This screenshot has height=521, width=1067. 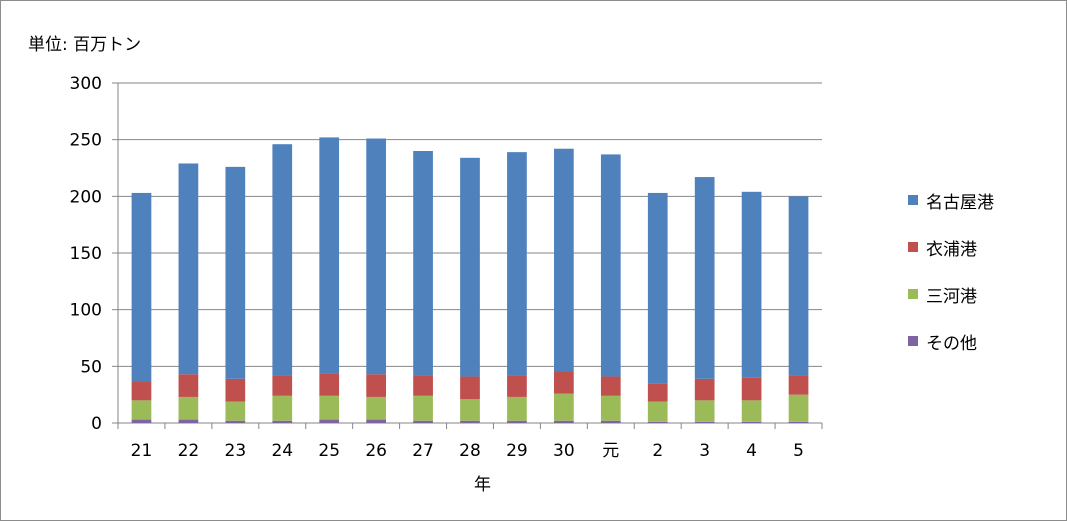 What do you see at coordinates (86, 254) in the screenshot?
I see `y-tick-label: 150` at bounding box center [86, 254].